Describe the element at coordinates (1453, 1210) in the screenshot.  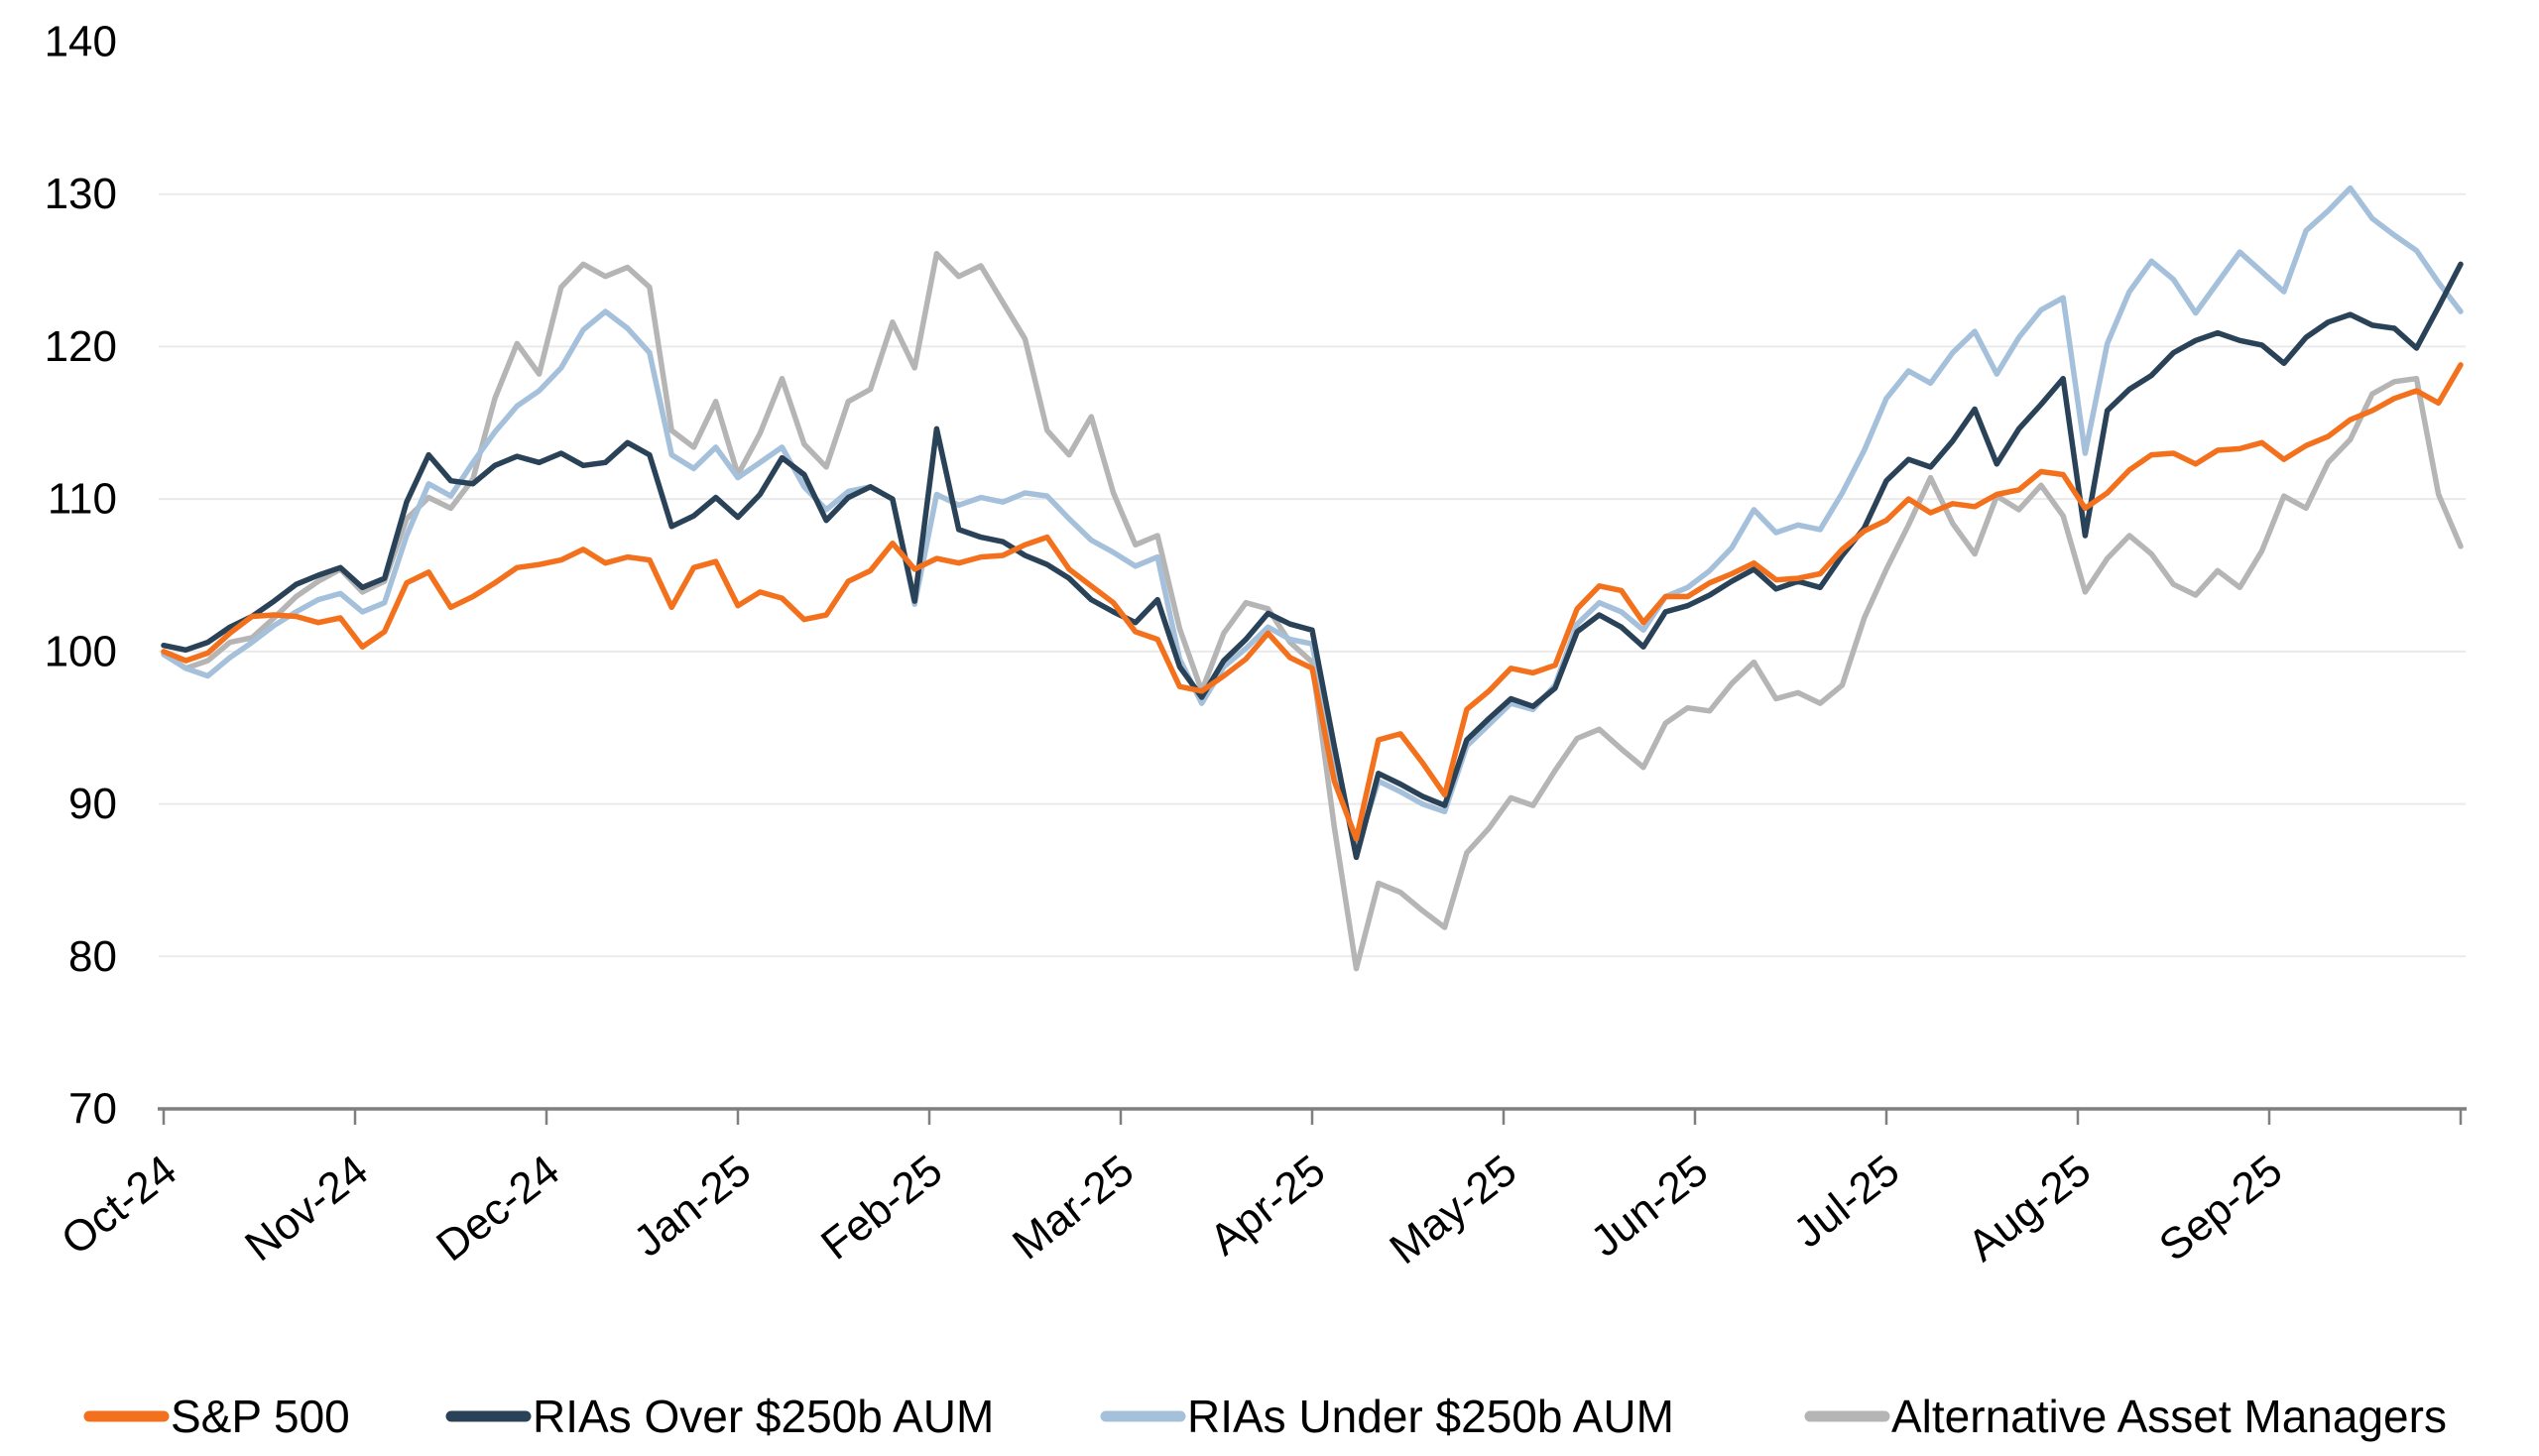
I see `x-tick-label-May-25: May-25` at that location.